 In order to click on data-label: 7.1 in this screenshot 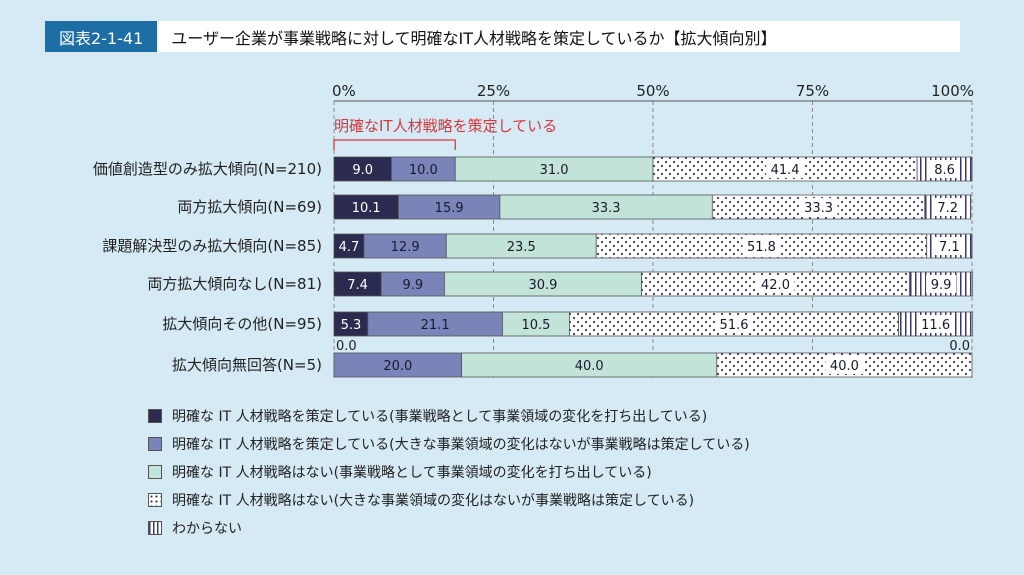, I will do `click(949, 247)`.